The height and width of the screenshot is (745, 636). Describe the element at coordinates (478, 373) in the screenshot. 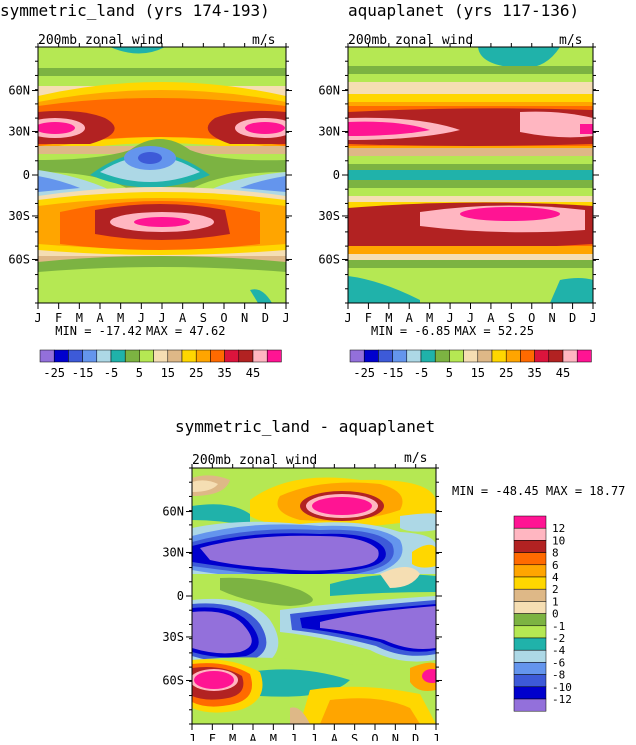

I see `colorbar-label: 15` at that location.